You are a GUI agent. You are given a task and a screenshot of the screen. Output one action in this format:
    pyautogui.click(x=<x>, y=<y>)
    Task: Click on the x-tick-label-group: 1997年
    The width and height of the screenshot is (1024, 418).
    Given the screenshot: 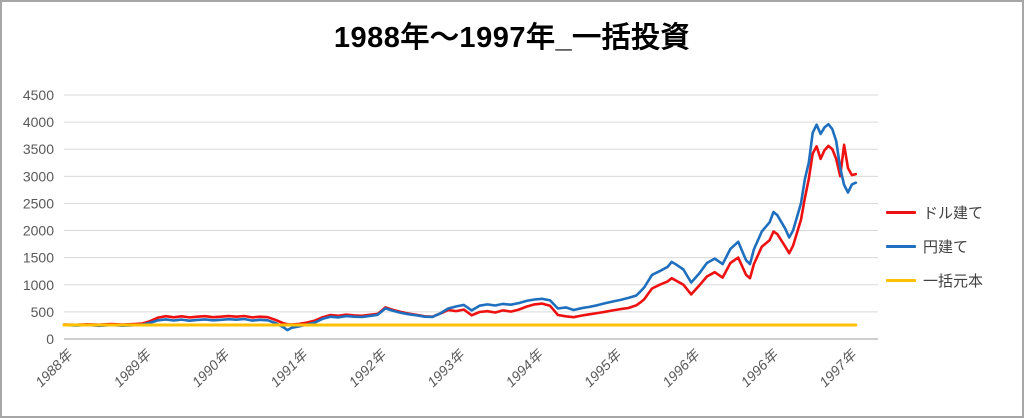 What is the action you would take?
    pyautogui.click(x=838, y=367)
    